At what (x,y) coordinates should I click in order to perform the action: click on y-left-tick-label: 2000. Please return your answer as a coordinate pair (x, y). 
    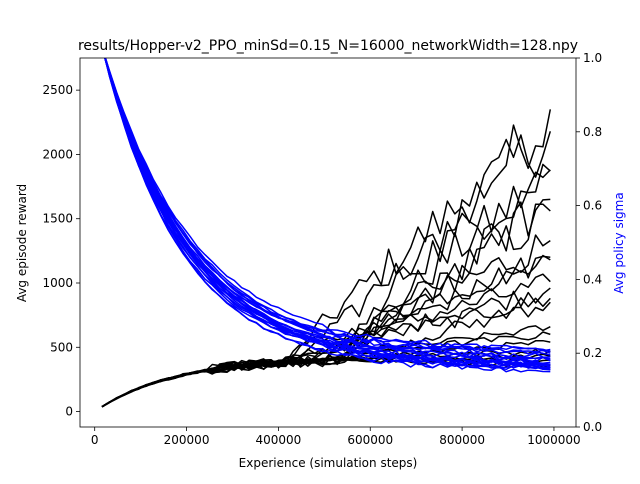
    Looking at the image, I should click on (57, 154).